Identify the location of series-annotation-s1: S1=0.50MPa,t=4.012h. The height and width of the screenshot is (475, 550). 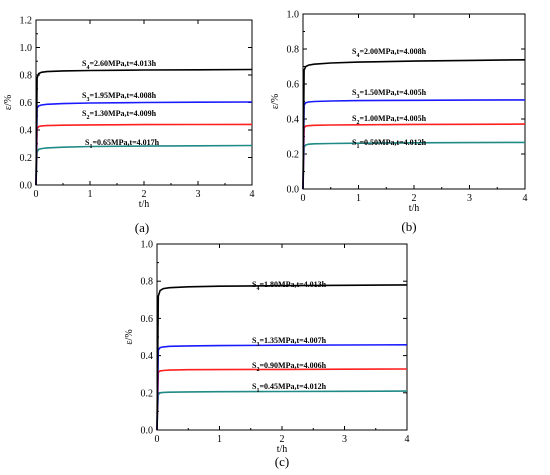
(389, 144).